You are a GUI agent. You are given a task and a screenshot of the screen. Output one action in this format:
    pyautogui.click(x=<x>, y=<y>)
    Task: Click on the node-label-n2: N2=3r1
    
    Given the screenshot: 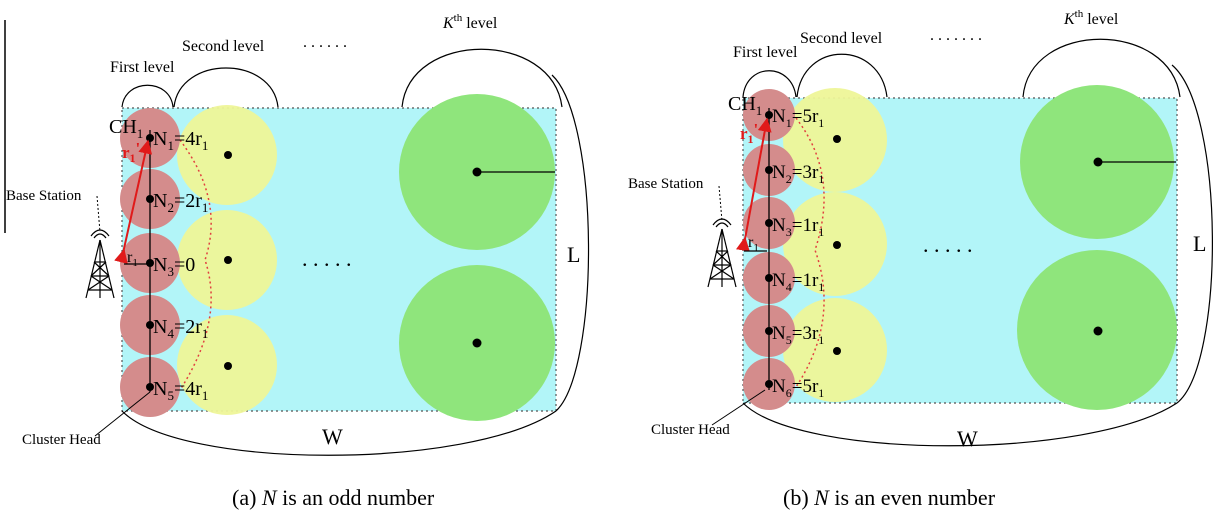 What is the action you would take?
    pyautogui.click(x=798, y=174)
    